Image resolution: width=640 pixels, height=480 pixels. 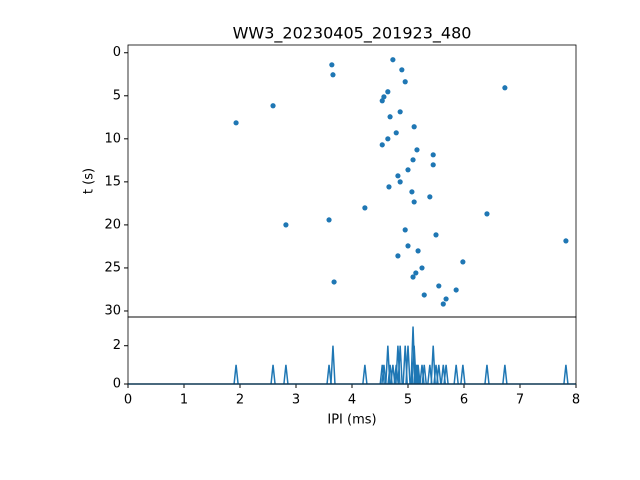 What do you see at coordinates (352, 350) in the screenshot?
I see `axes-frame` at bounding box center [352, 350].